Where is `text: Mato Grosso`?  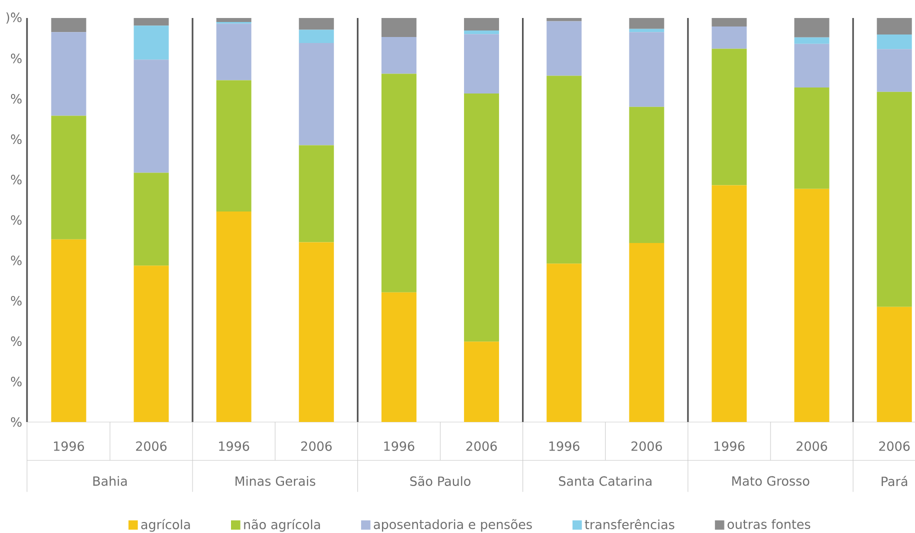 text: Mato Grosso is located at coordinates (771, 481).